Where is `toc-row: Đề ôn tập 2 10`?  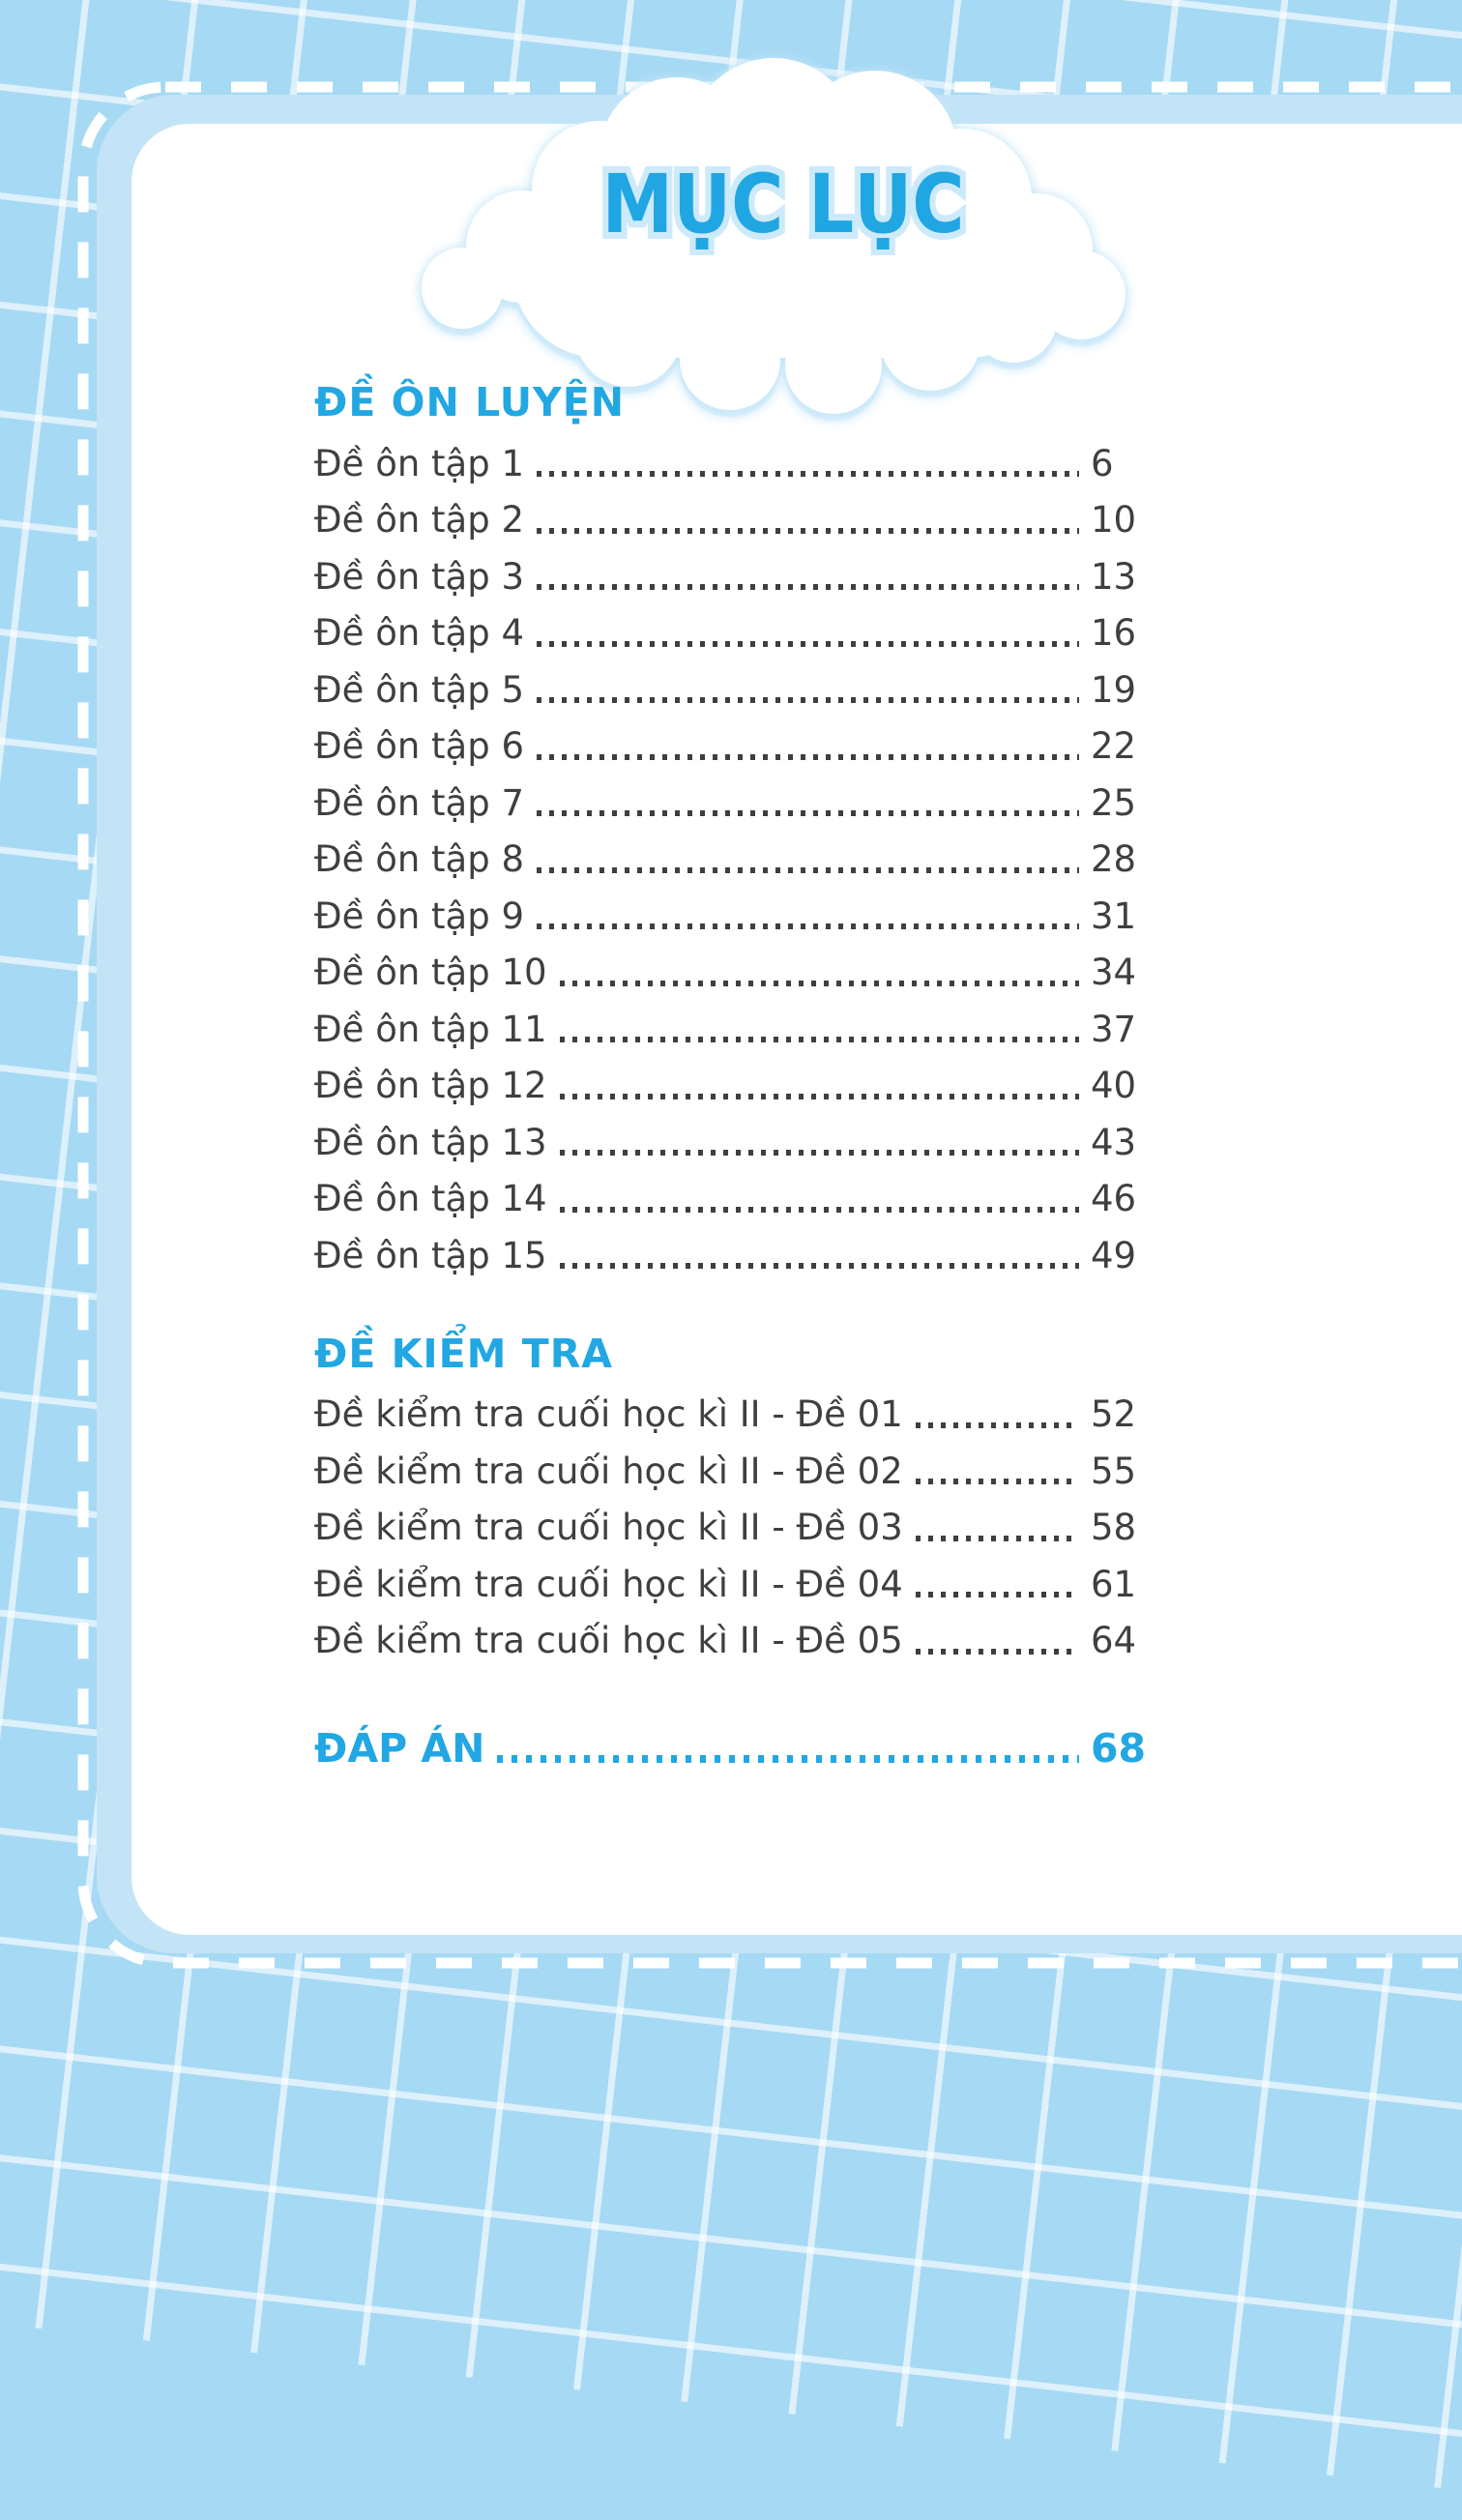
toc-row: Đề ôn tập 2 10 is located at coordinates (736, 520).